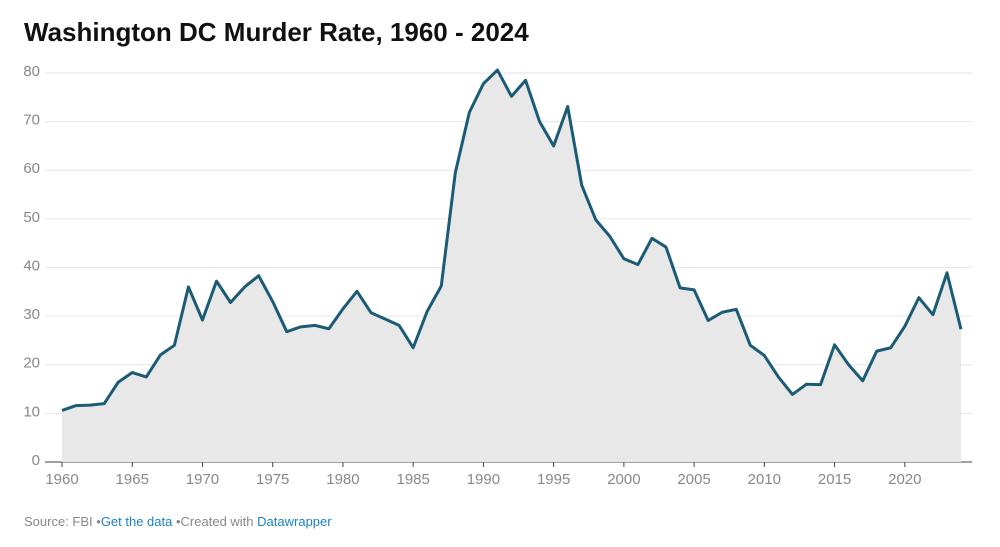 This screenshot has height=547, width=1000. What do you see at coordinates (136, 521) in the screenshot?
I see `data-link: Get the data` at bounding box center [136, 521].